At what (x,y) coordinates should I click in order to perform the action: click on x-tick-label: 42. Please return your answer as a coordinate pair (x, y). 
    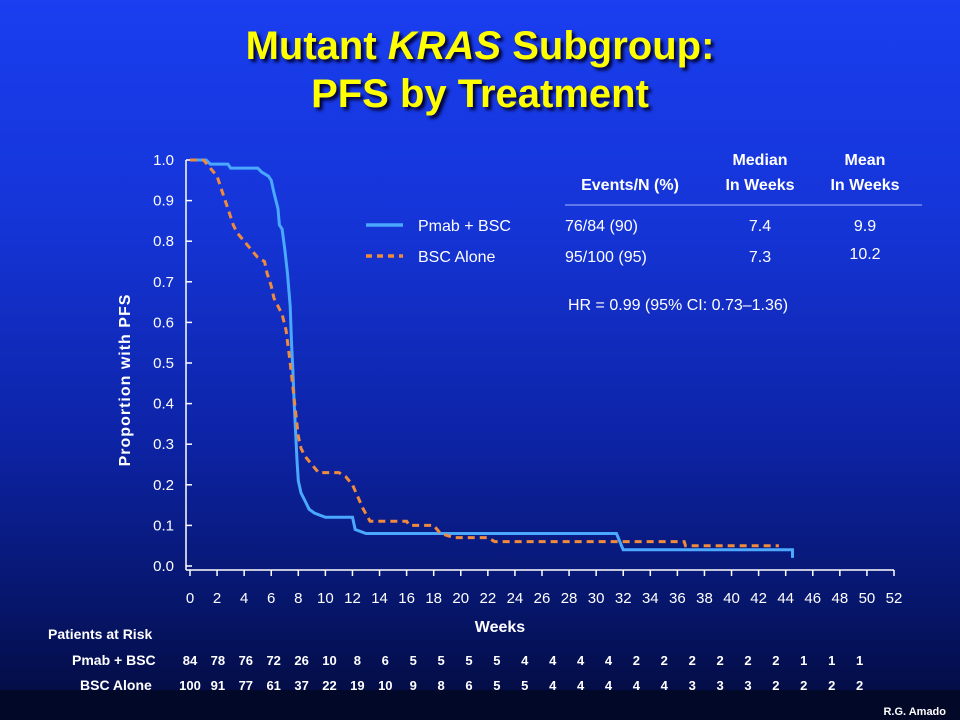
    Looking at the image, I should click on (758, 598).